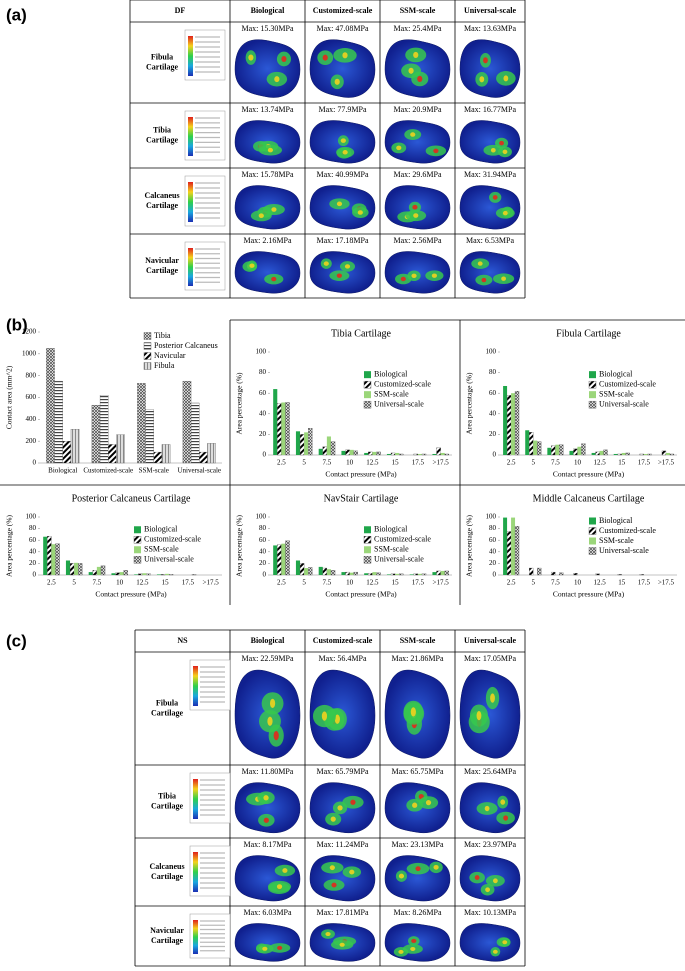 The height and width of the screenshot is (971, 685). I want to click on y-tick-label: 40, so click(493, 551).